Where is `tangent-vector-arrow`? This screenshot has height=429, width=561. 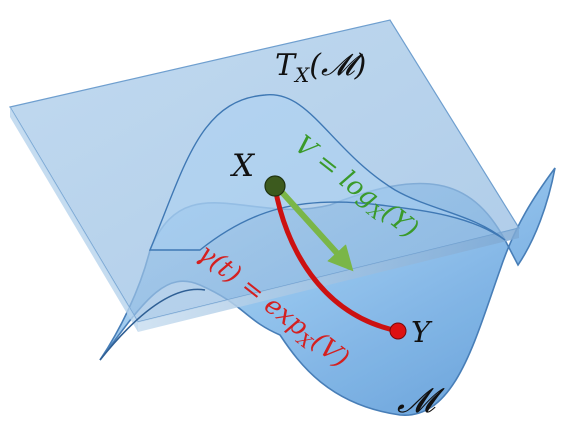 tangent-vector-arrow is located at coordinates (315, 229).